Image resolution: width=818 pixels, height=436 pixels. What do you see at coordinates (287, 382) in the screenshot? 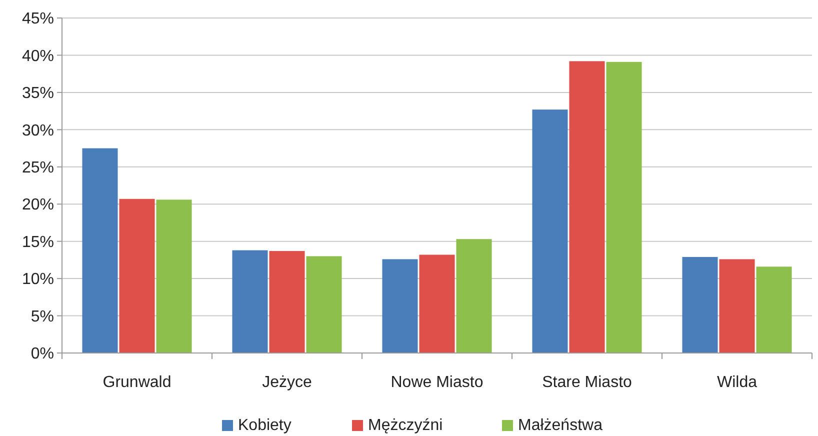
I see `x-tick-label: Jeżyce` at bounding box center [287, 382].